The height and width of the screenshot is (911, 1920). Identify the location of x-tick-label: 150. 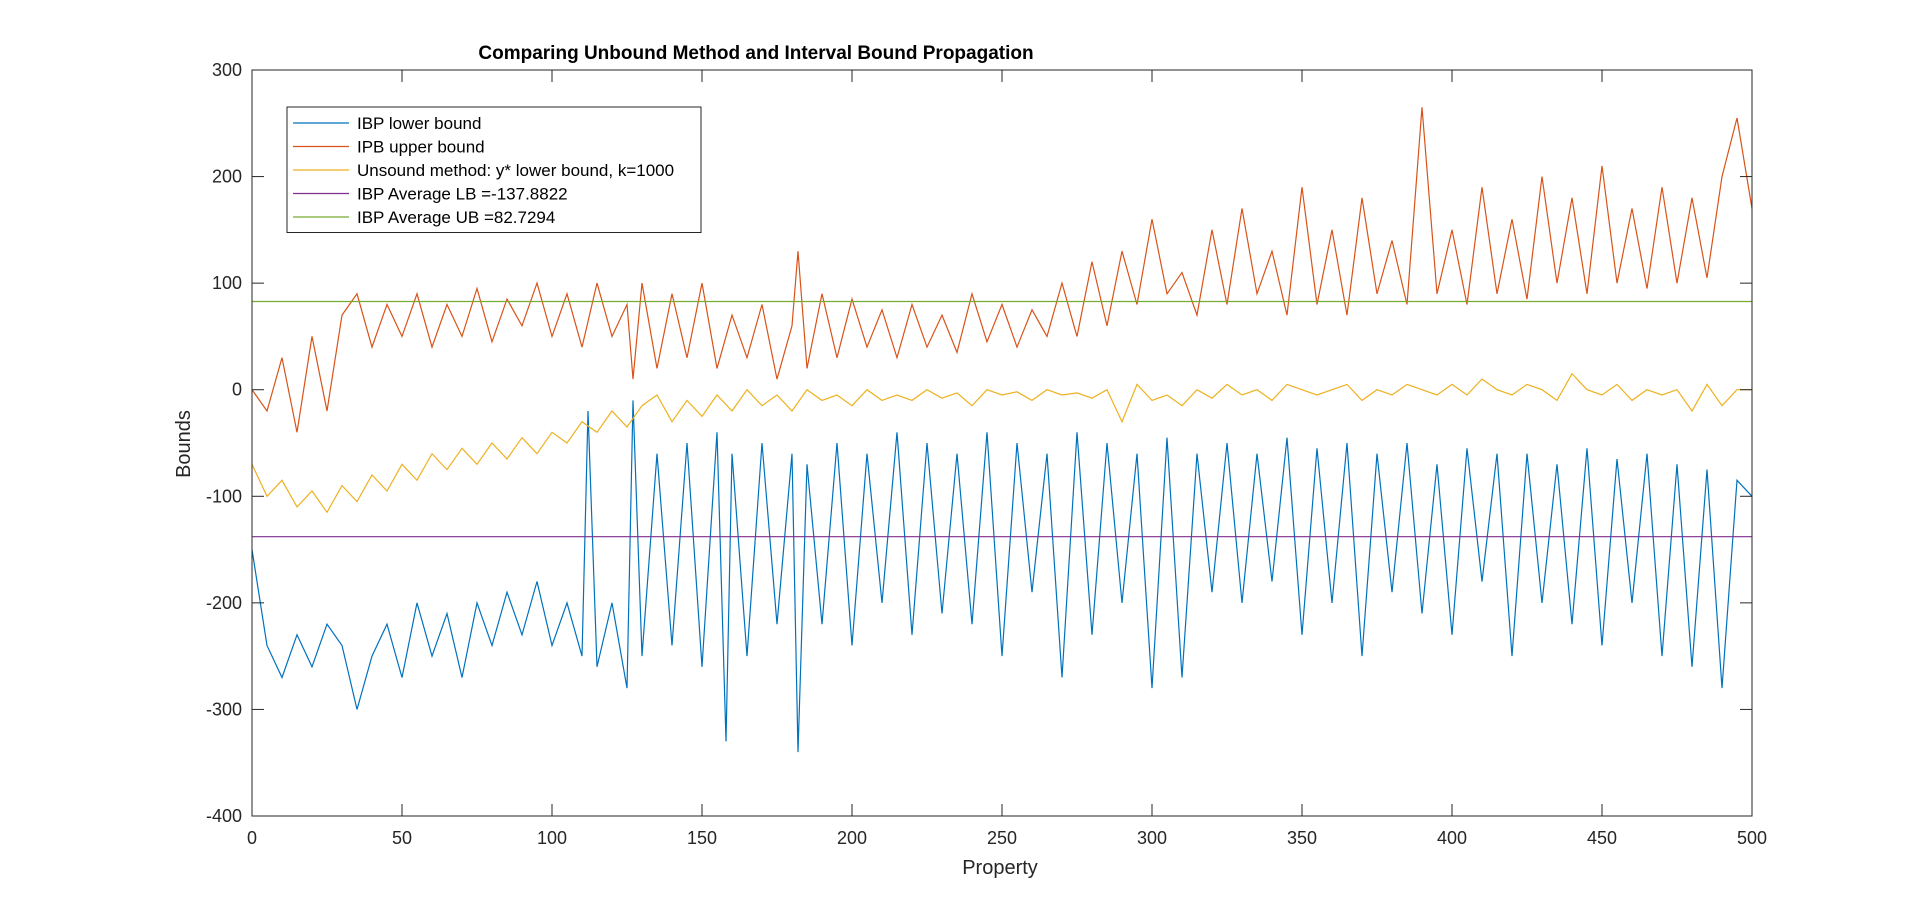
(702, 838).